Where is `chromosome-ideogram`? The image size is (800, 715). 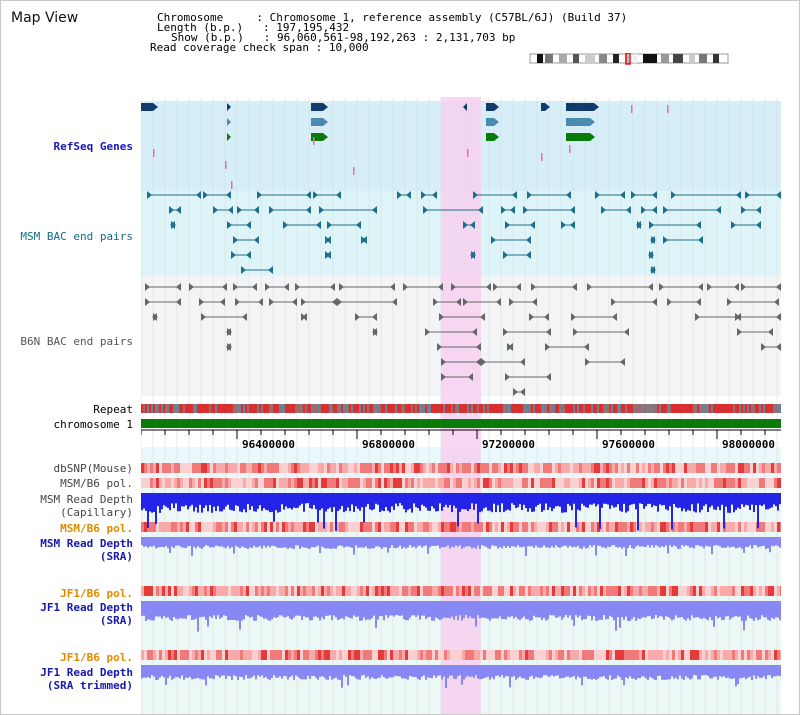
chromosome-ideogram is located at coordinates (629, 59).